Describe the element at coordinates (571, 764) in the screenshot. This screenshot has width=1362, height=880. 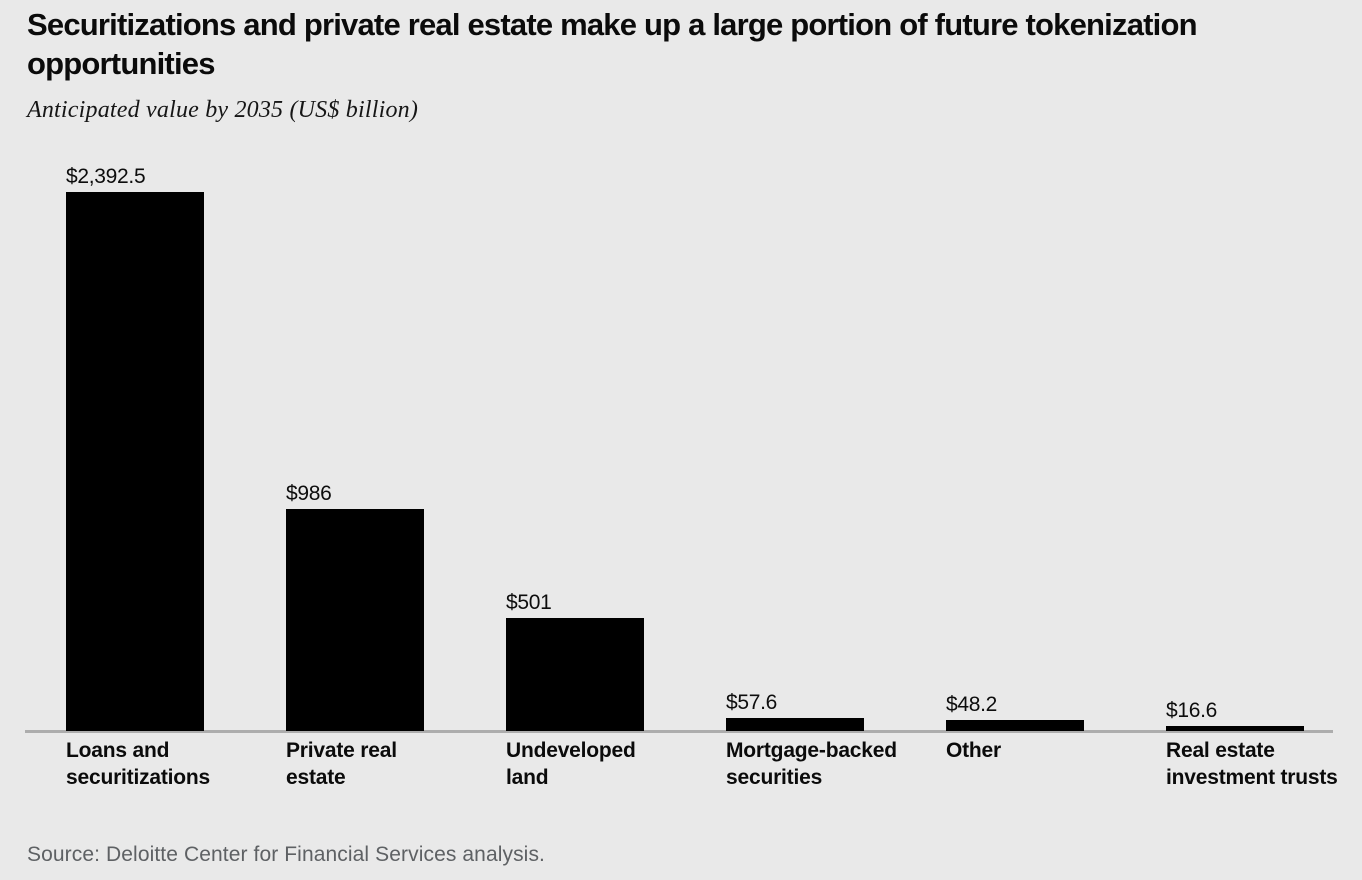
I see `bar-category-label: Undeveloped land` at that location.